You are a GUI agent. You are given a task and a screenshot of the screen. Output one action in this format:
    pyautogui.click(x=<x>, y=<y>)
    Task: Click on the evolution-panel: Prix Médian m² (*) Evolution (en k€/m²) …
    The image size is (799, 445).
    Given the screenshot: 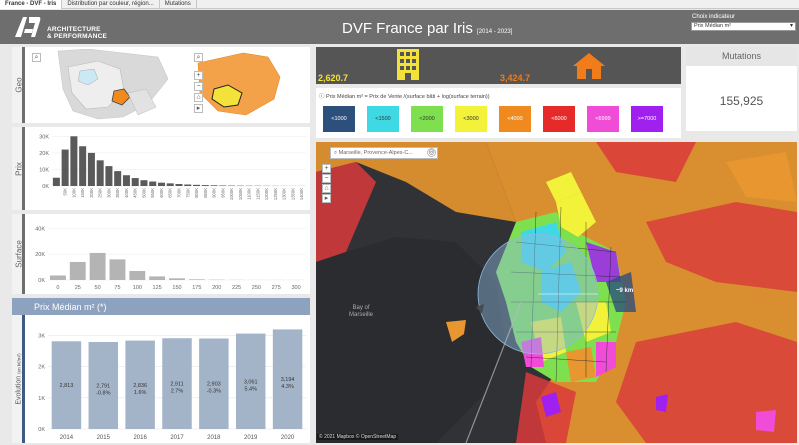 What is the action you would take?
    pyautogui.click(x=161, y=370)
    